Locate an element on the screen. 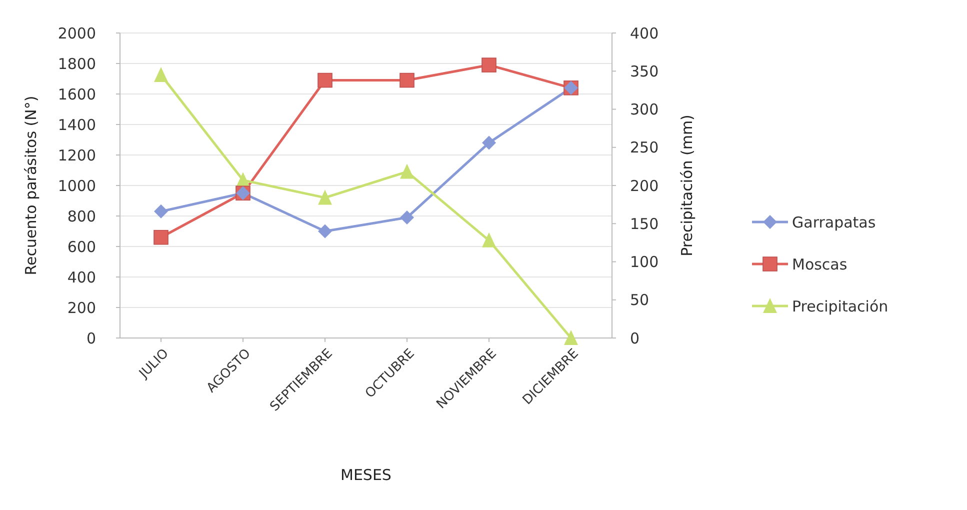 The width and height of the screenshot is (967, 510). y2-tick-label: 350 is located at coordinates (644, 71).